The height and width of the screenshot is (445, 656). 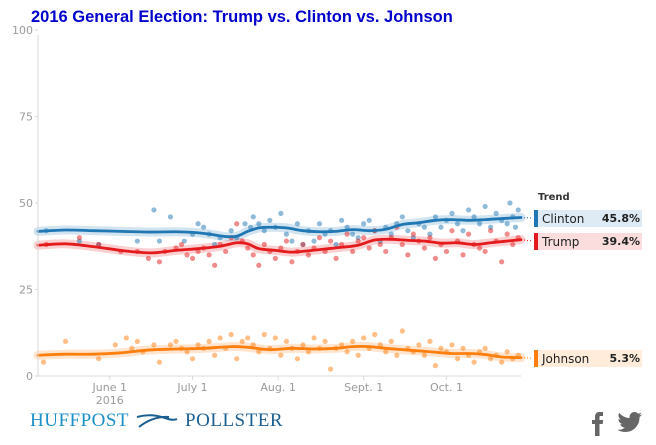 I want to click on x-tick-label: Oct. 1, so click(x=446, y=387).